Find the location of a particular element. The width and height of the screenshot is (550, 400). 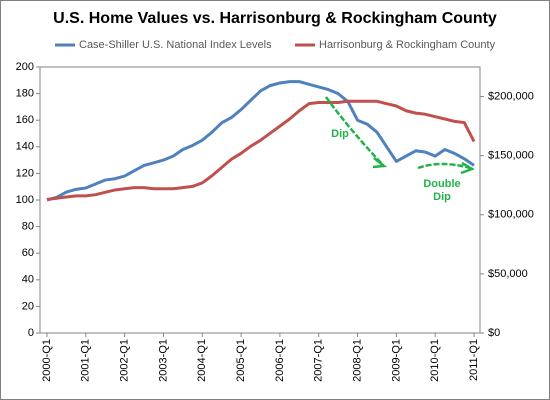

y-tick-label: 180 is located at coordinates (25, 94).